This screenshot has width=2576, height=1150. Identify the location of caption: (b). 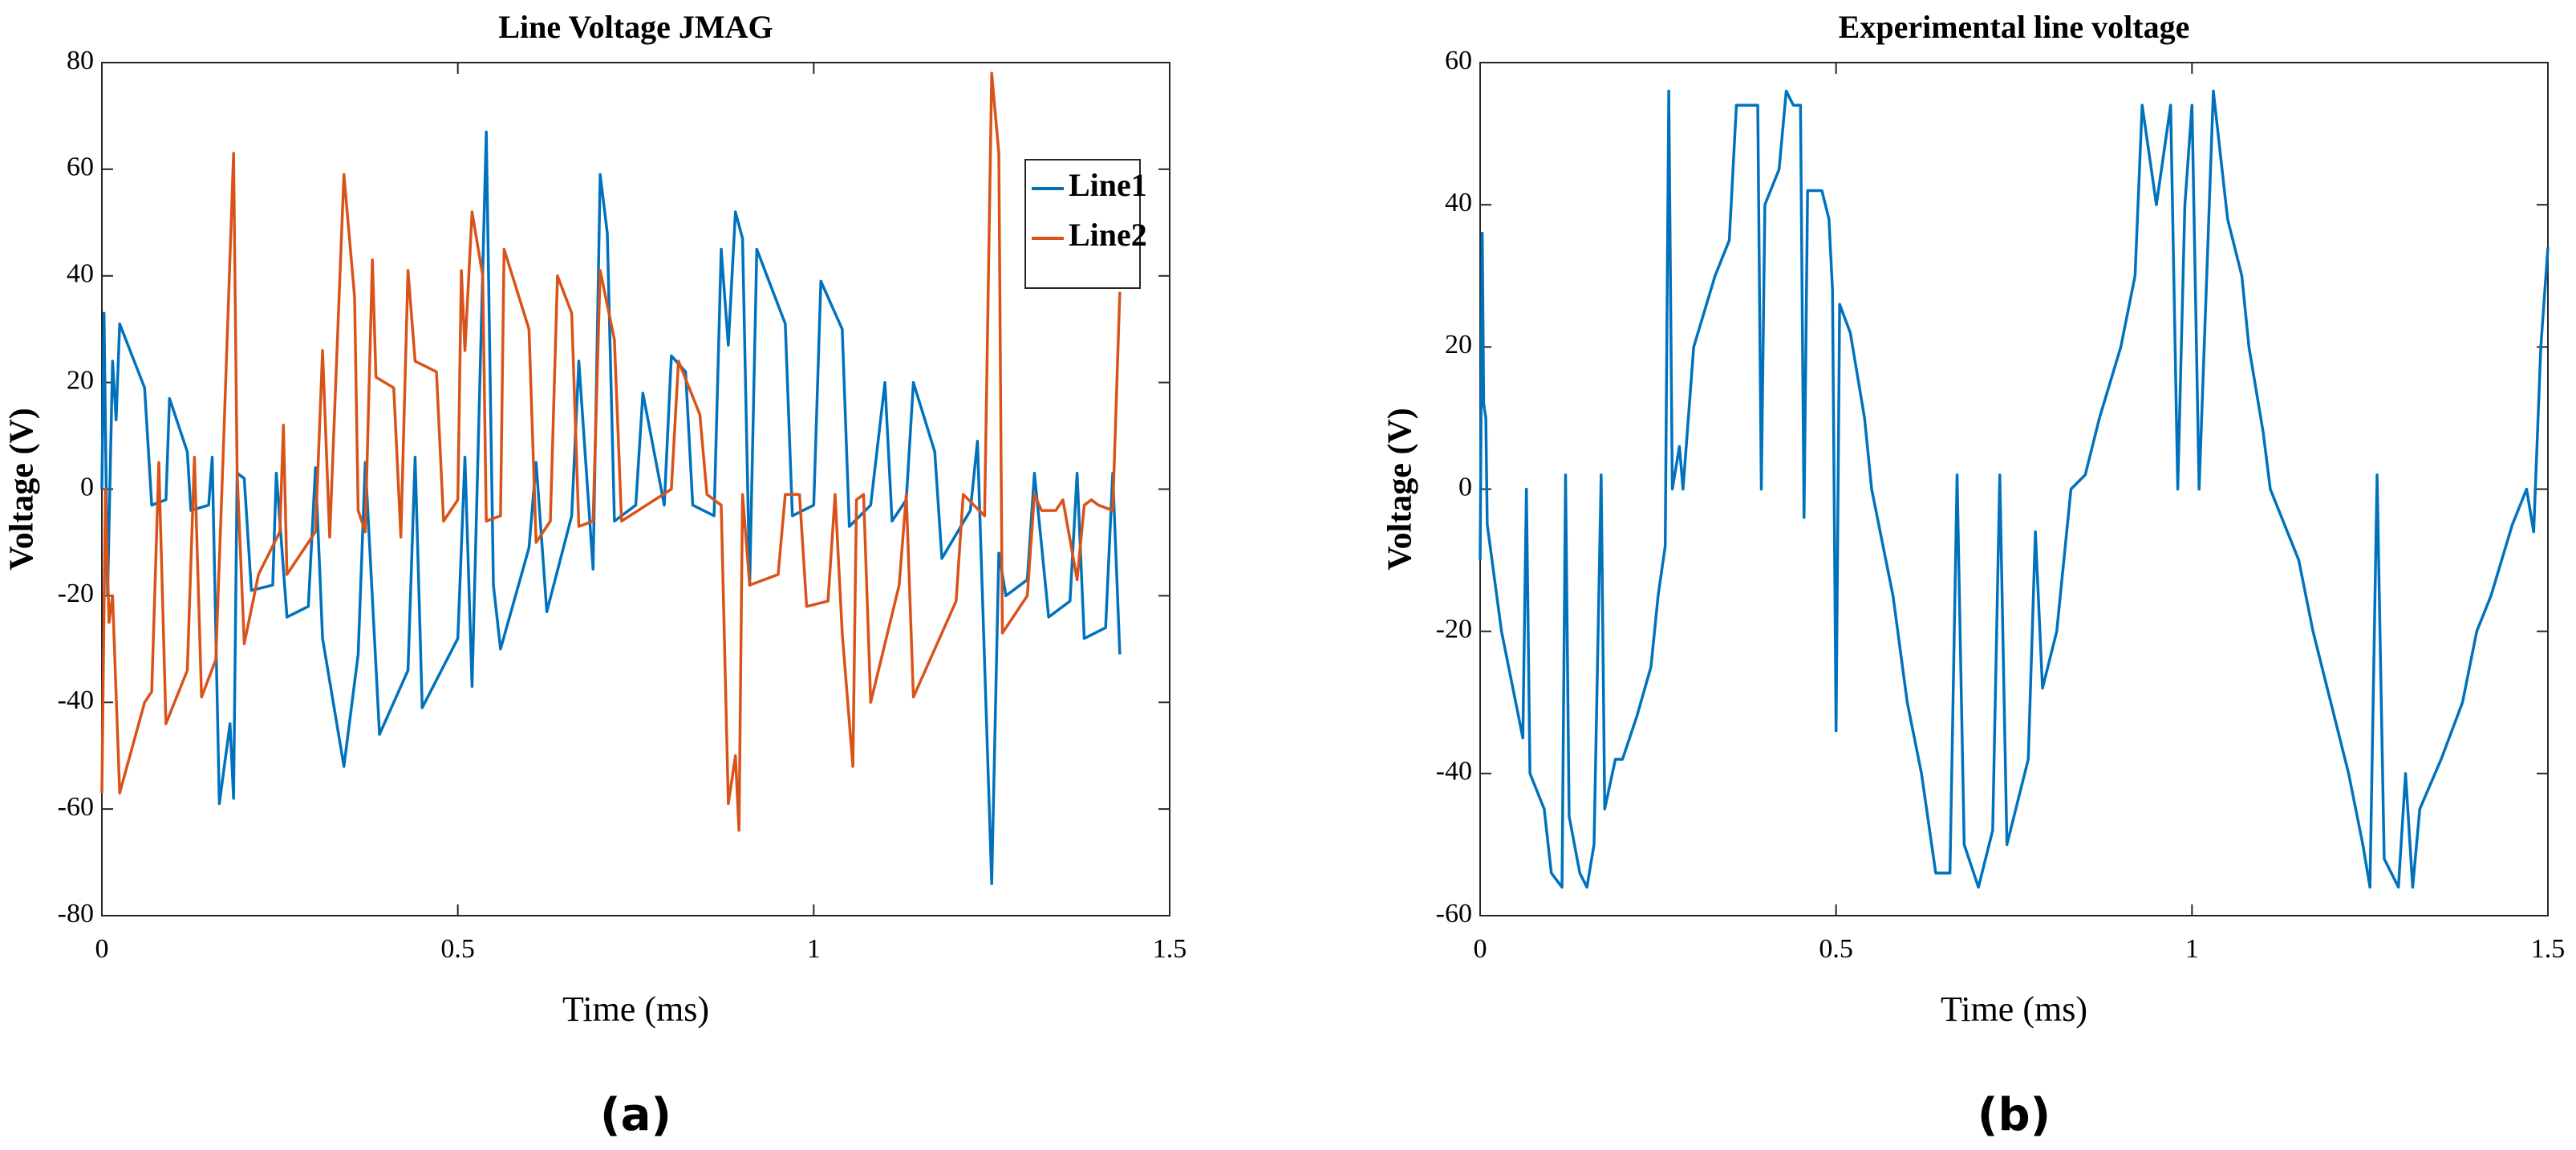
(2014, 1115).